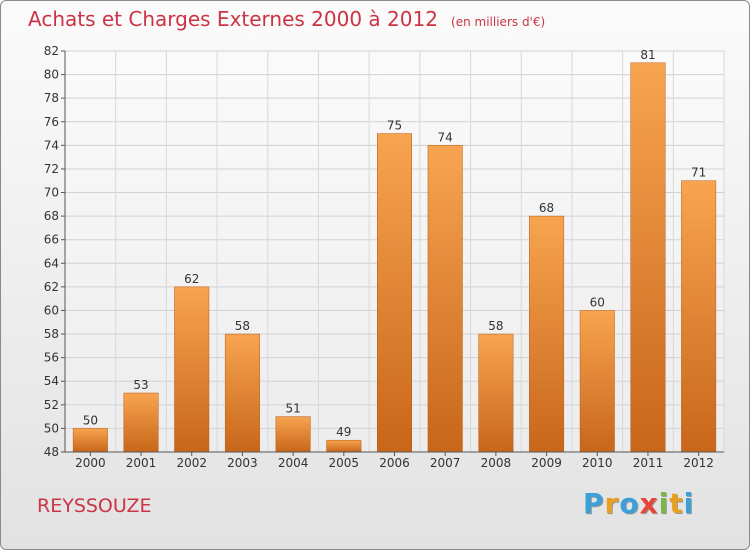  I want to click on y-tick-label: 70, so click(51, 193).